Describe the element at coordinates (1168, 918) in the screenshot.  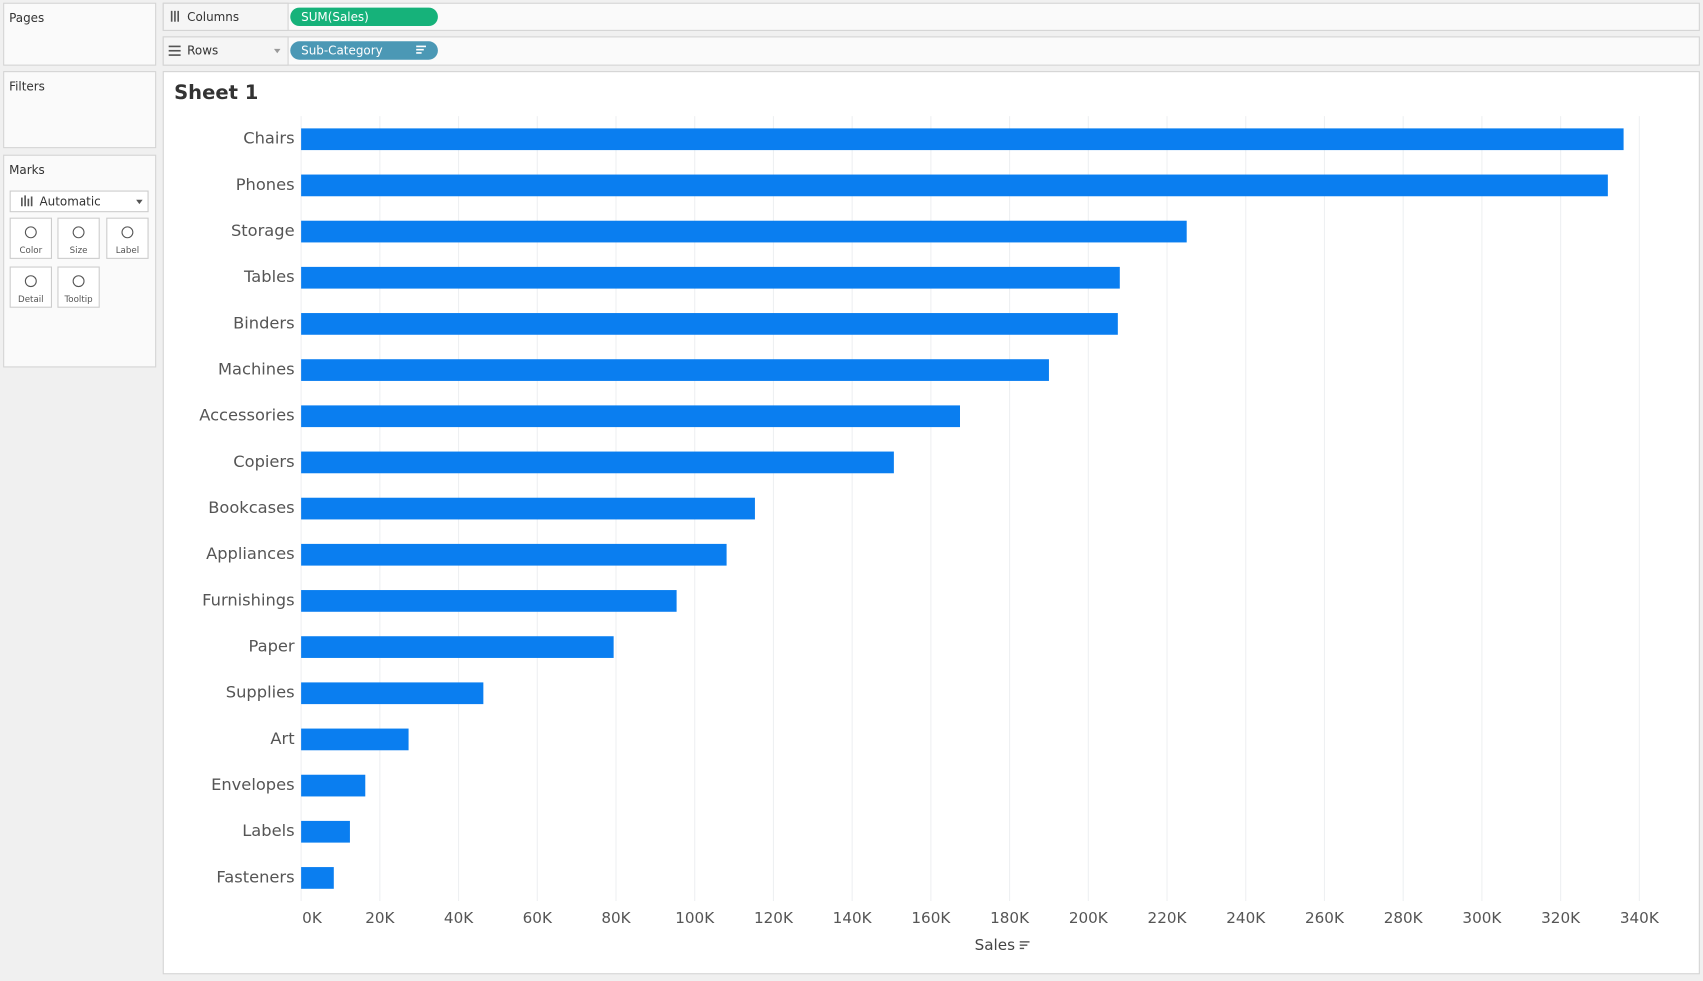
I see `x-tick-label: 220K` at that location.